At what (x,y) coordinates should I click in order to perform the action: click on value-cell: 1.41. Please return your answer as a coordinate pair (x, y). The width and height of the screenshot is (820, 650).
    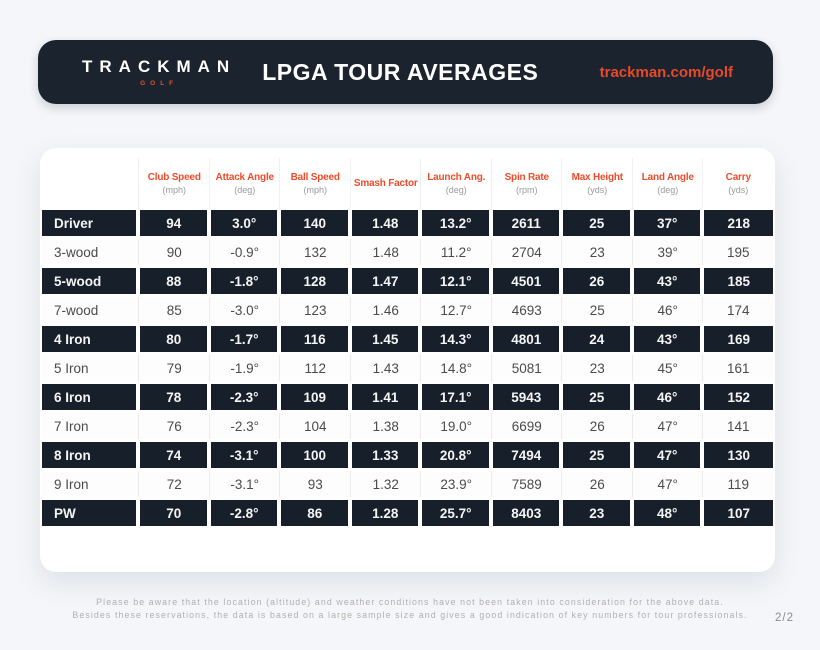
    Looking at the image, I should click on (385, 397).